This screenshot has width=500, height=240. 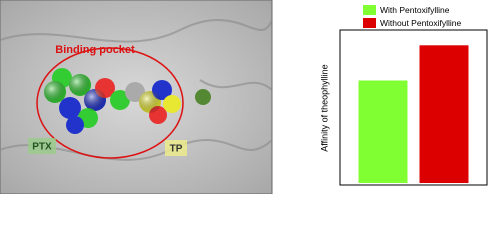 What do you see at coordinates (176, 149) in the screenshot?
I see `tp-label: TP` at bounding box center [176, 149].